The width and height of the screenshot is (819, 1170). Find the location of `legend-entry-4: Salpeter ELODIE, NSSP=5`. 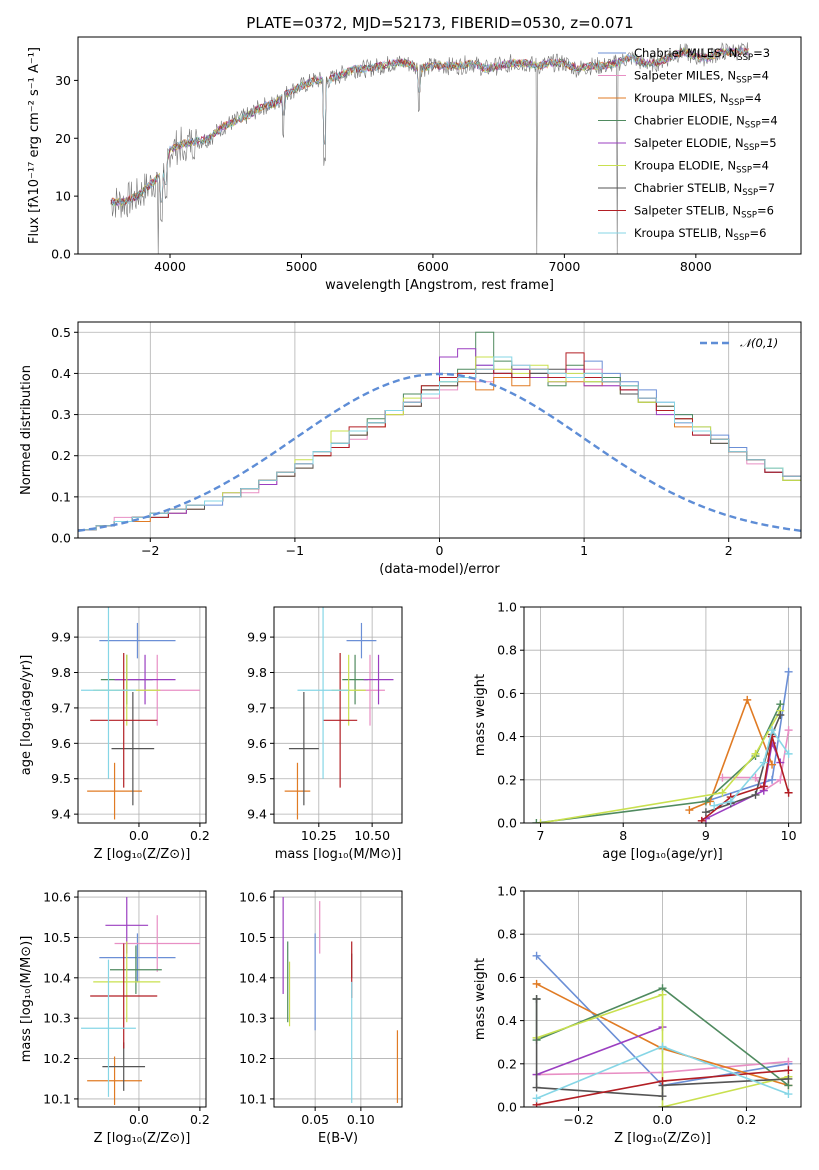

legend-entry-4: Salpeter ELODIE, NSSP=5 is located at coordinates (705, 144).